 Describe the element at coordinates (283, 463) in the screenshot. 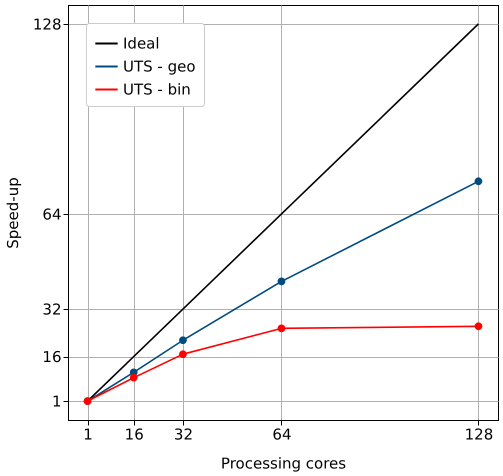

I see `x-axis-title: Processing cores` at that location.